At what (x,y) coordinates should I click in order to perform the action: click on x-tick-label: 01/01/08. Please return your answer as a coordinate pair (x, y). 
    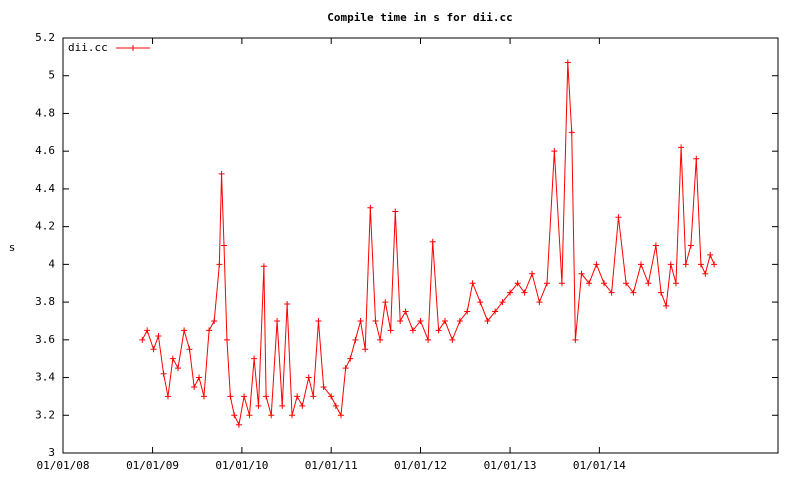
    Looking at the image, I should click on (63, 465).